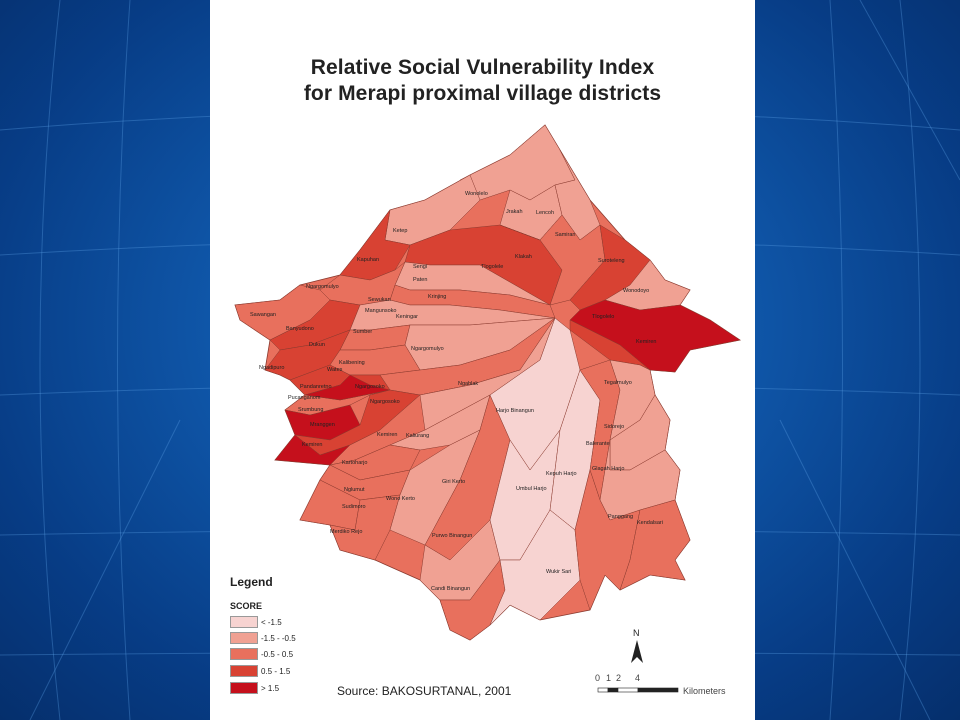 This screenshot has height=720, width=960. I want to click on scale-tick-1: 1, so click(609, 678).